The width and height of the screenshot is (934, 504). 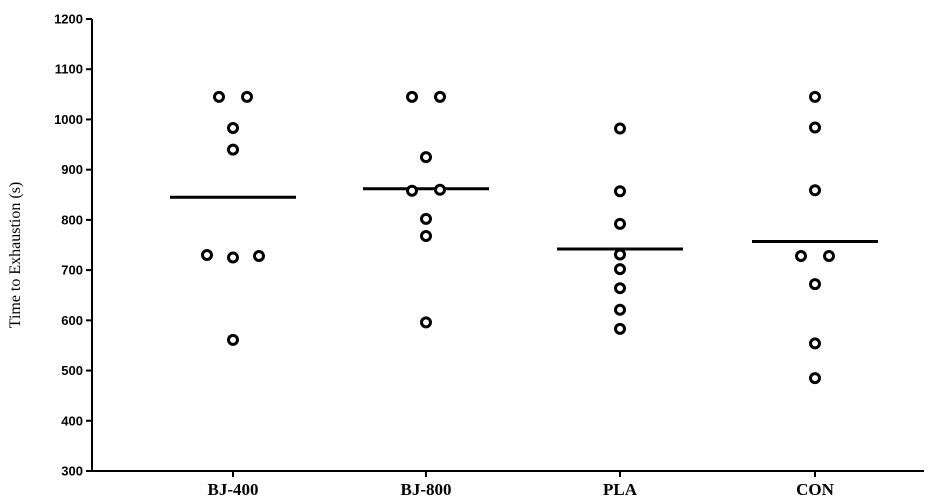 What do you see at coordinates (524, 219) in the screenshot?
I see `mean-lines` at bounding box center [524, 219].